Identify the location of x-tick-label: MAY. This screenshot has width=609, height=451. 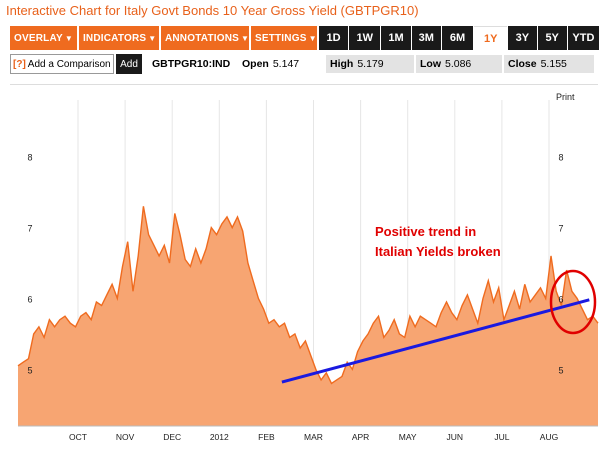
(408, 437).